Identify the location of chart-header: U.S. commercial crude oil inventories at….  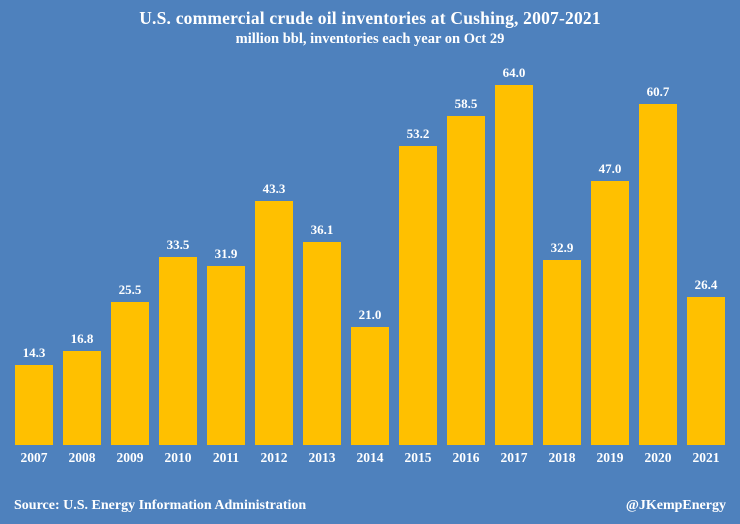
(370, 24).